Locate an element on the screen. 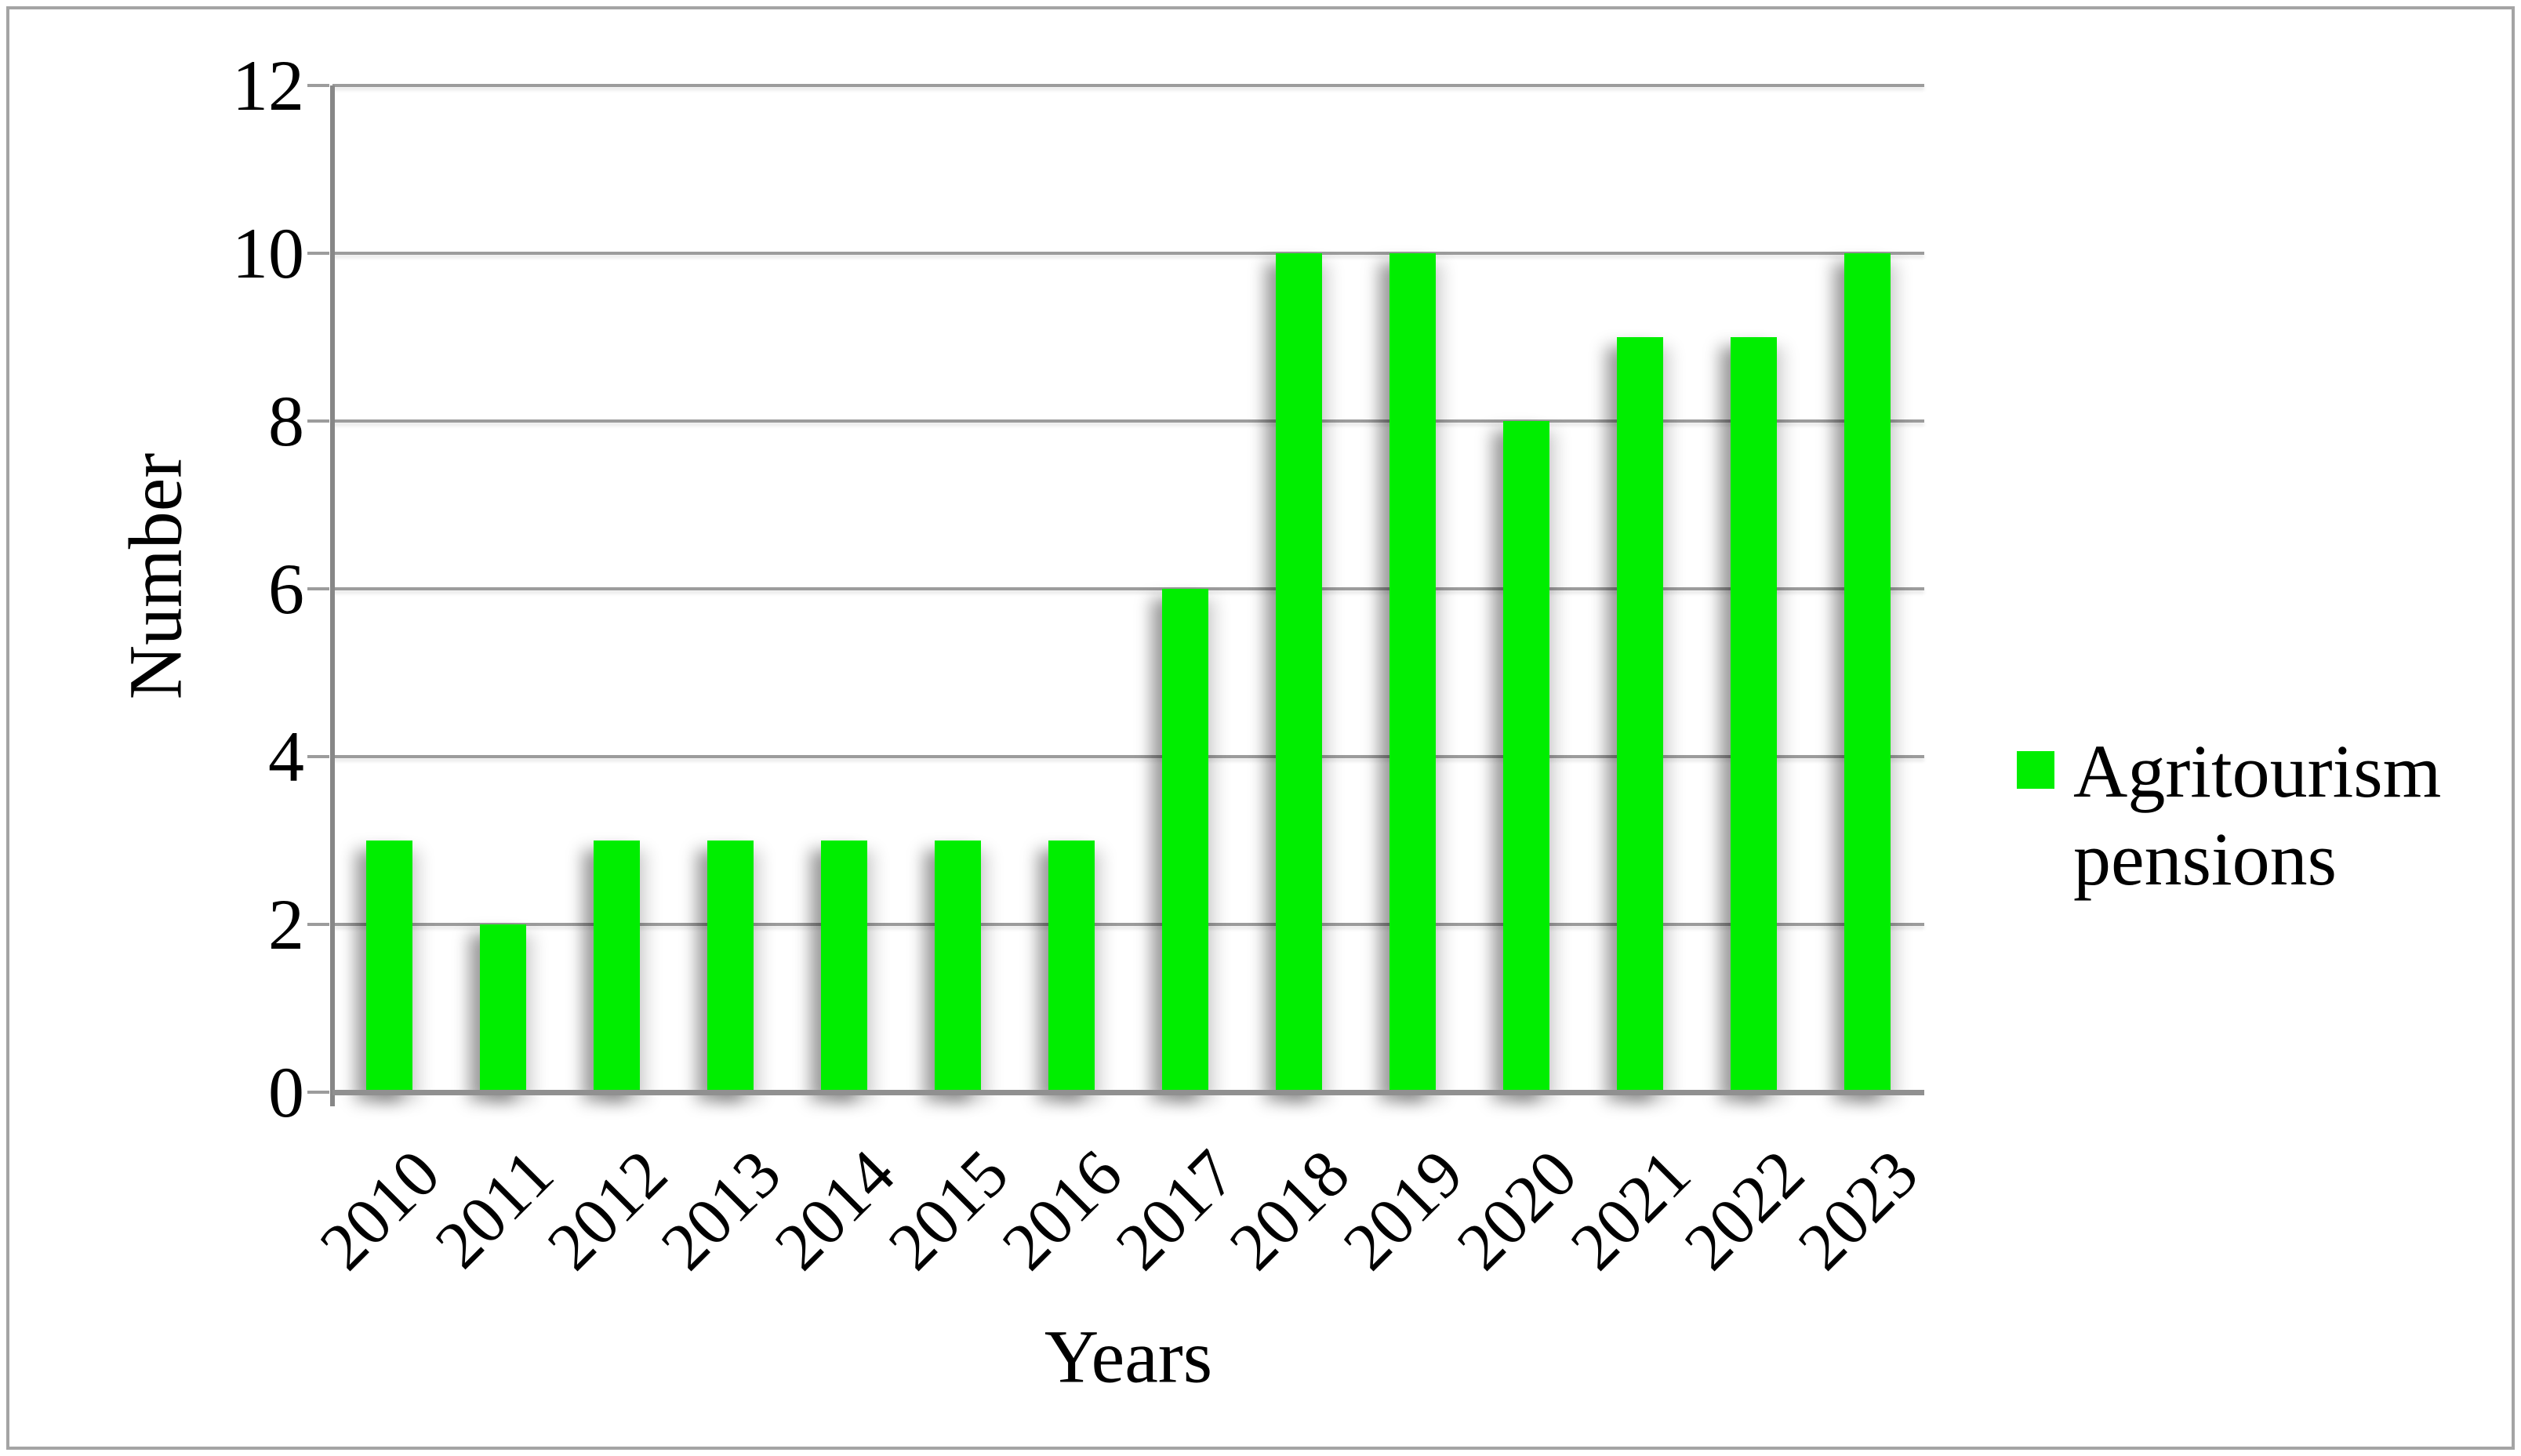  bar-2018 is located at coordinates (1299, 672).